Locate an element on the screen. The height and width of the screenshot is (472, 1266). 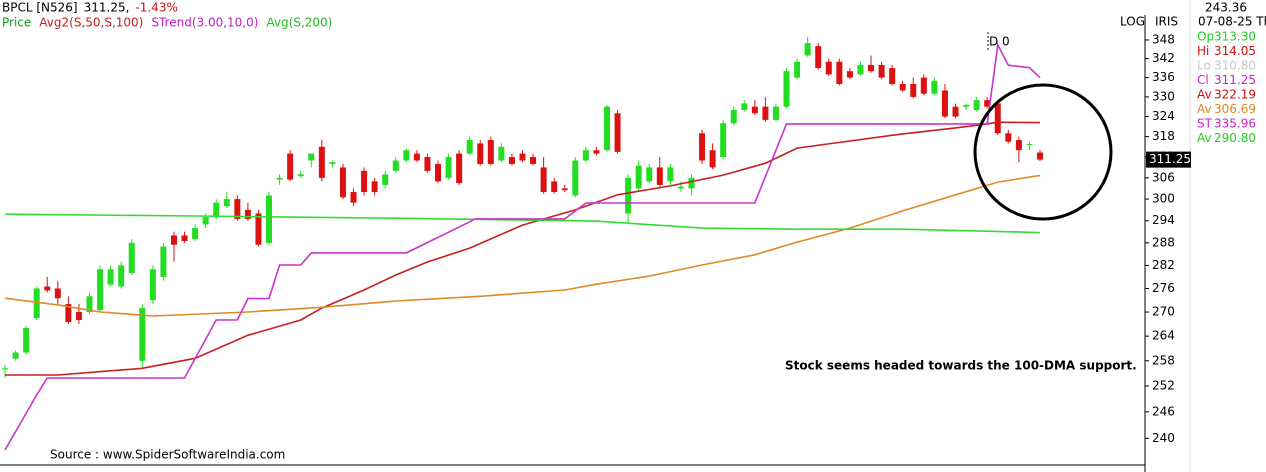
panel-value: 306.69 is located at coordinates (1235, 109).